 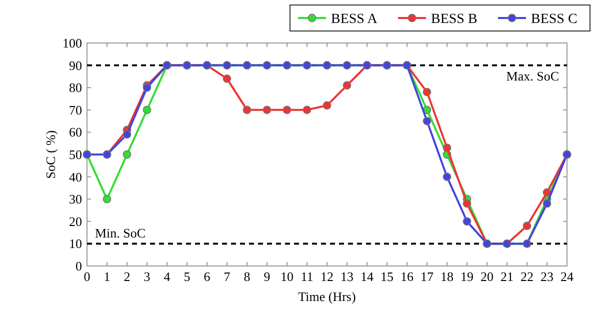 I want to click on x-tick-label: 2, so click(x=127, y=276).